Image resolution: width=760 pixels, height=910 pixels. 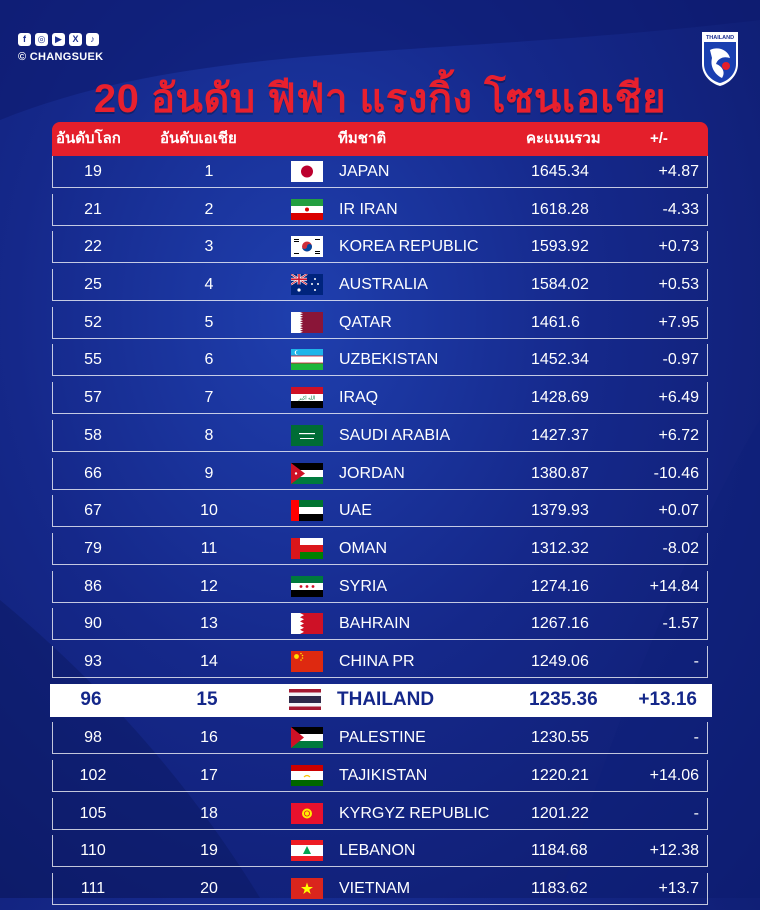 What do you see at coordinates (307, 473) in the screenshot?
I see `jordan-flag-icon` at bounding box center [307, 473].